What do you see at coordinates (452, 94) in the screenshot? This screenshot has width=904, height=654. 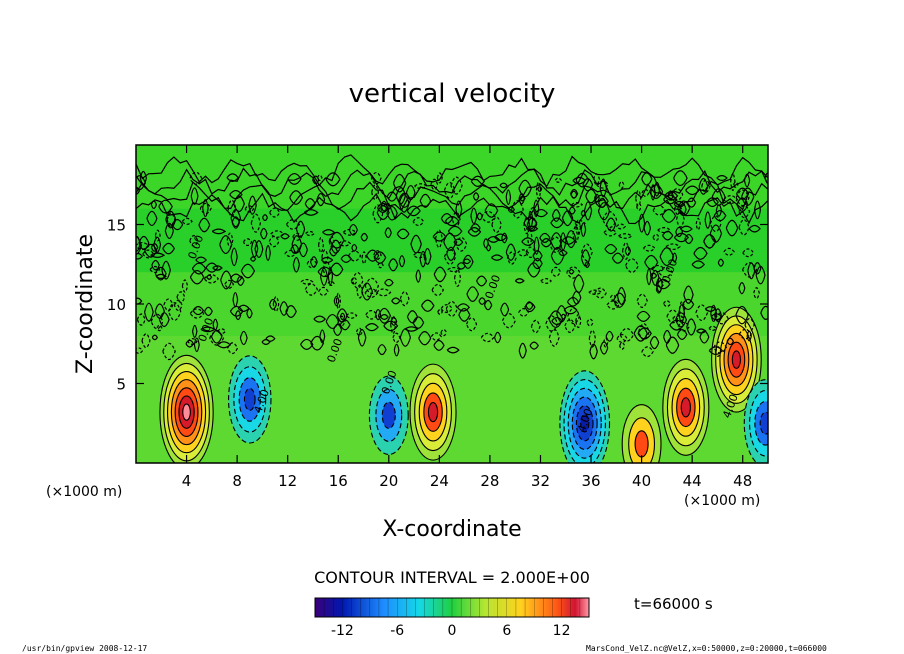 I see `chart-title: vertical velocity` at bounding box center [452, 94].